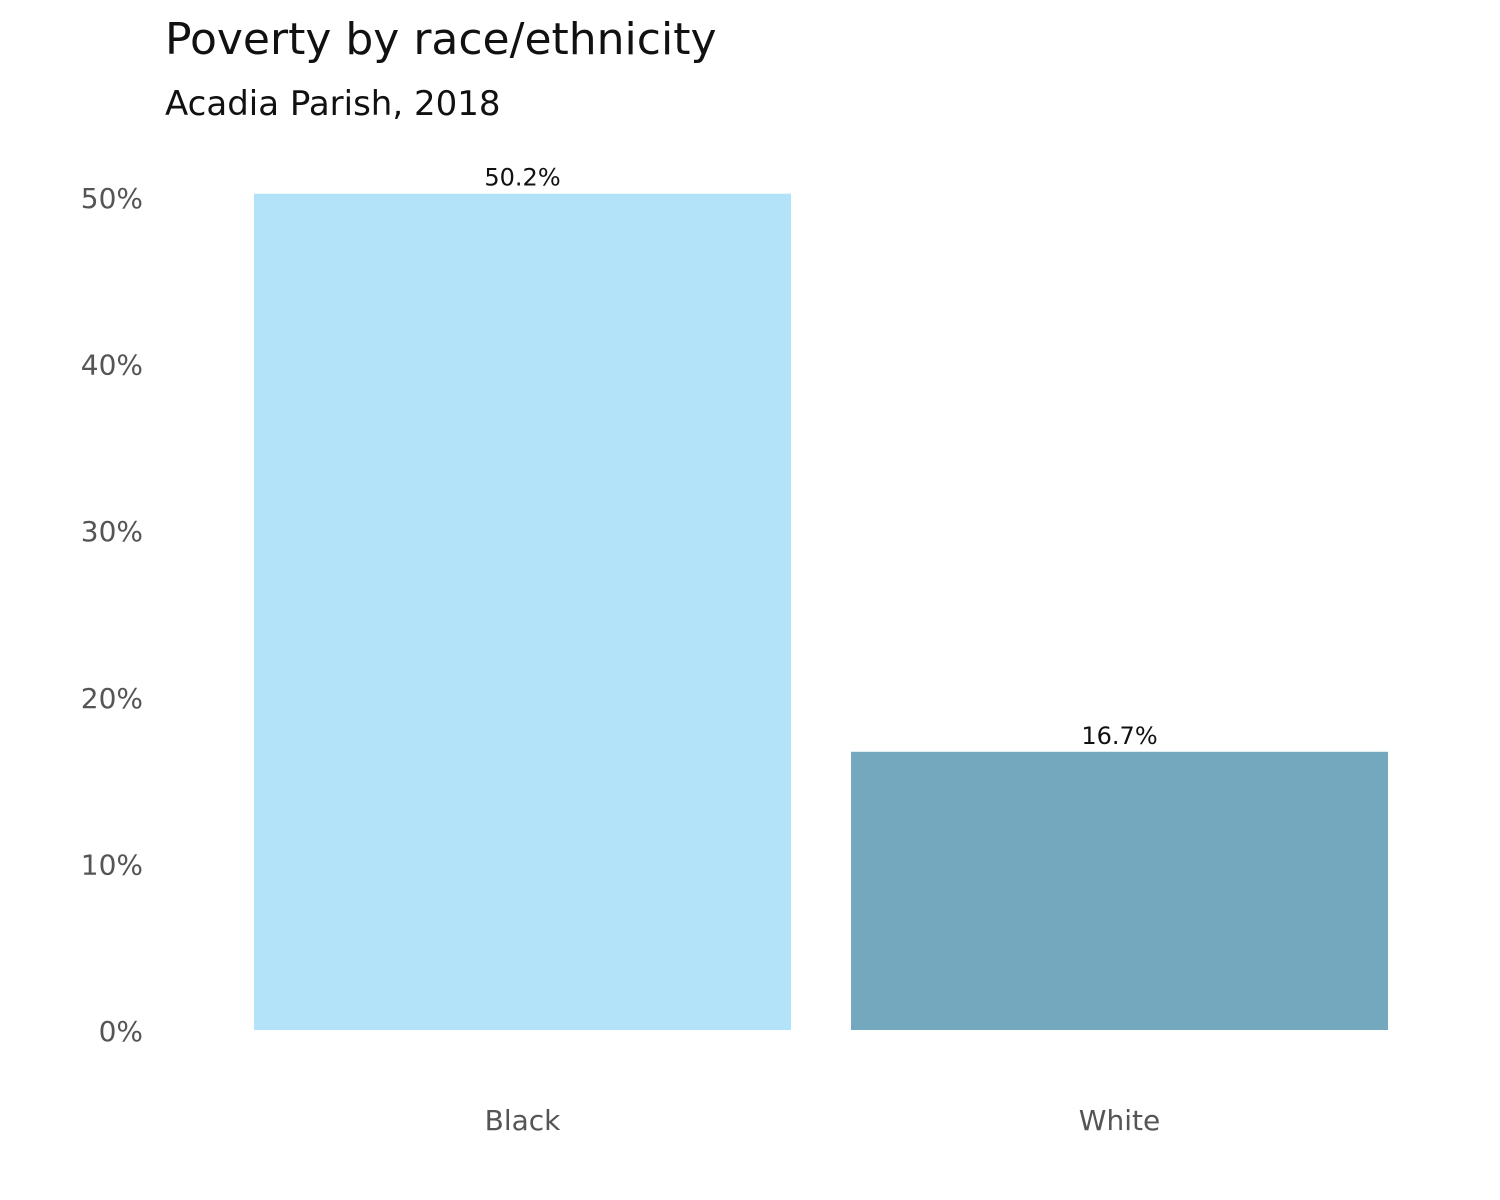  I want to click on y-tick-label: 20%, so click(112, 698).